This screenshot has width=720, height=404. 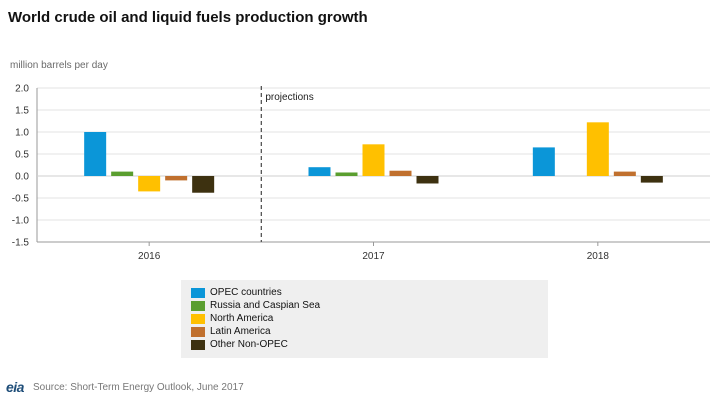 What do you see at coordinates (242, 318) in the screenshot?
I see `legend-label-north-america: North America` at bounding box center [242, 318].